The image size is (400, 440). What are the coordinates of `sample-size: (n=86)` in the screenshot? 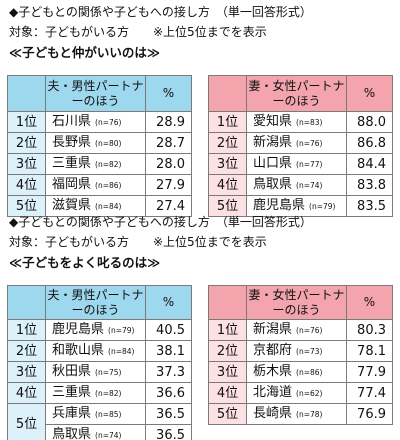 It's located at (309, 372).